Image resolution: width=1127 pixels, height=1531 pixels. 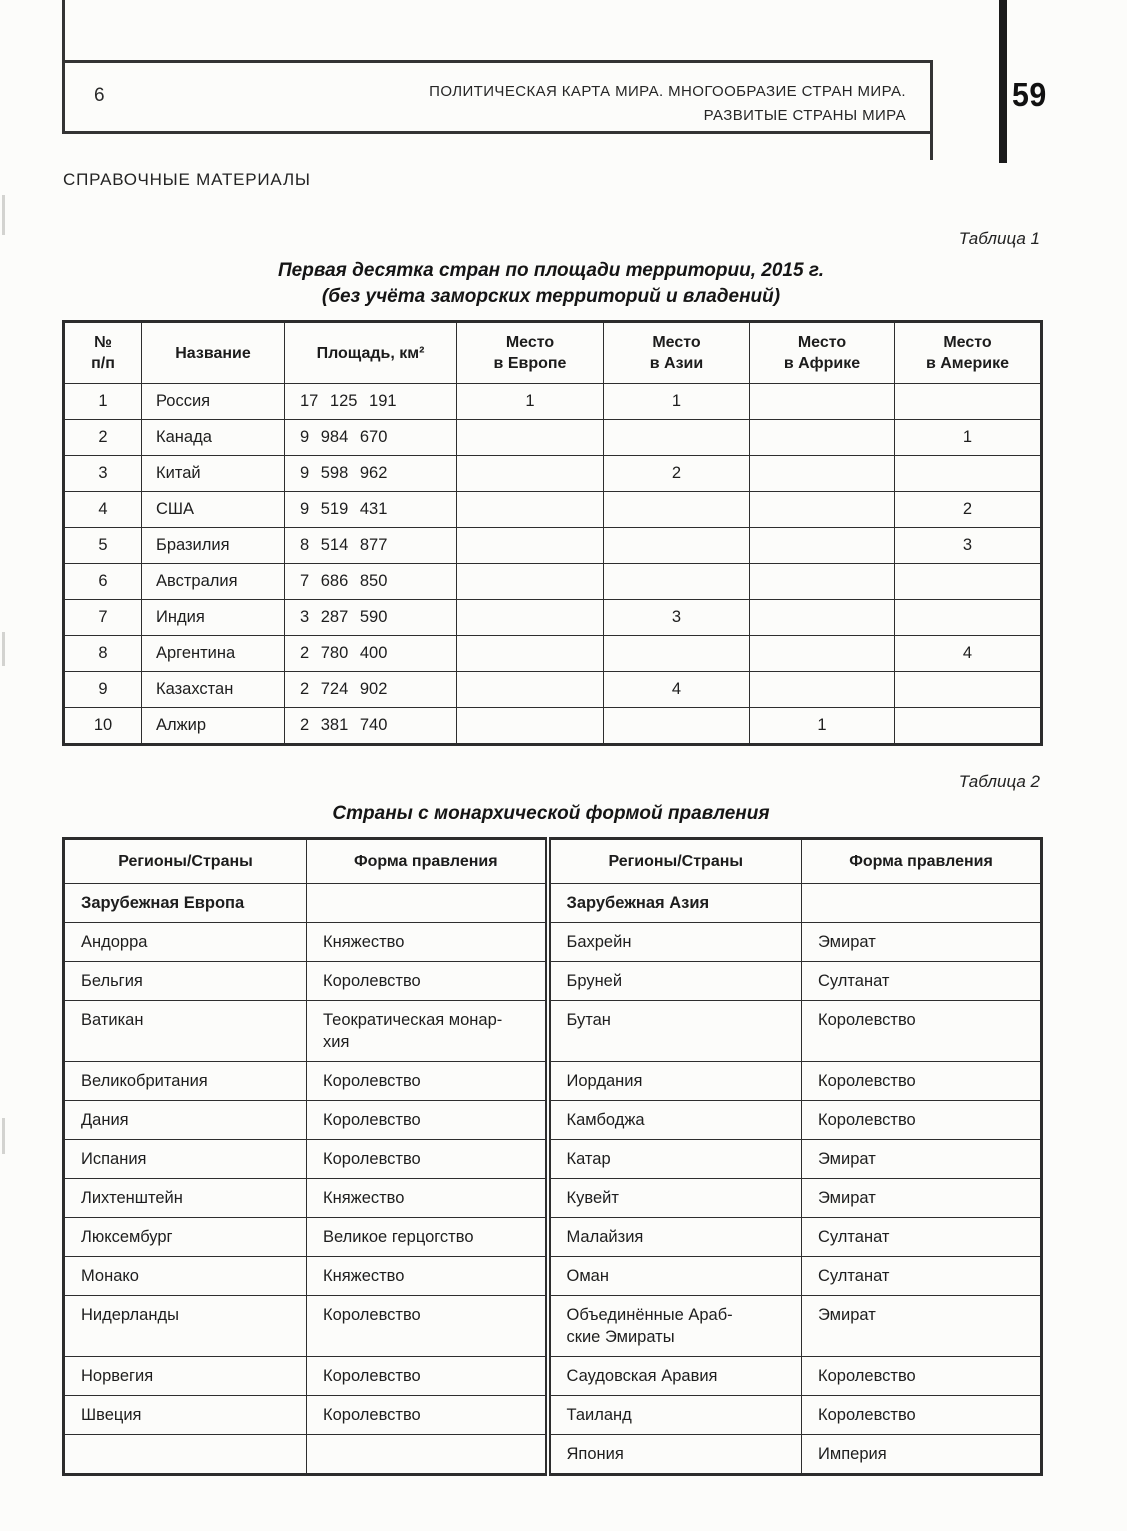 I want to click on table2-label: Таблица 2, so click(x=999, y=781).